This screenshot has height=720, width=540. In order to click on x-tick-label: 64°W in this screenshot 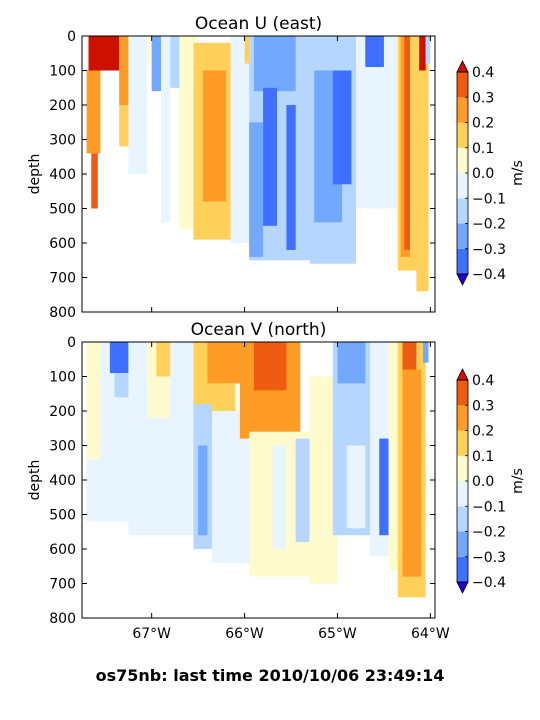, I will do `click(430, 634)`.